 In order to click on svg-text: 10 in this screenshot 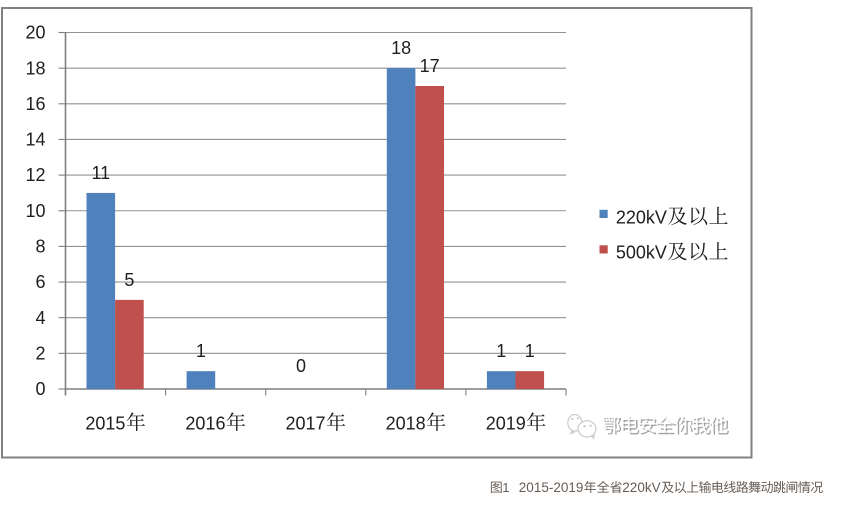, I will do `click(35, 211)`.